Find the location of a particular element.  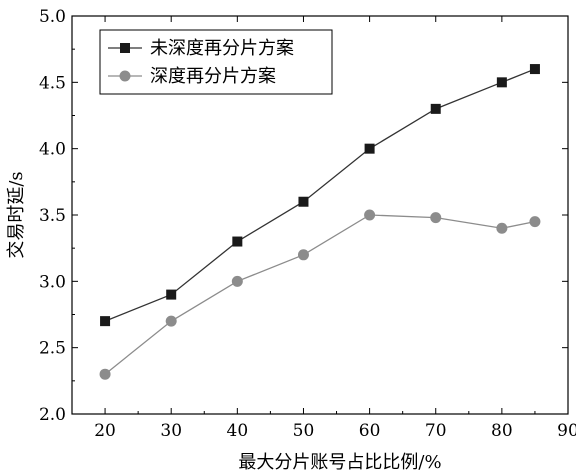

x-tick-label: 30 is located at coordinates (171, 431).